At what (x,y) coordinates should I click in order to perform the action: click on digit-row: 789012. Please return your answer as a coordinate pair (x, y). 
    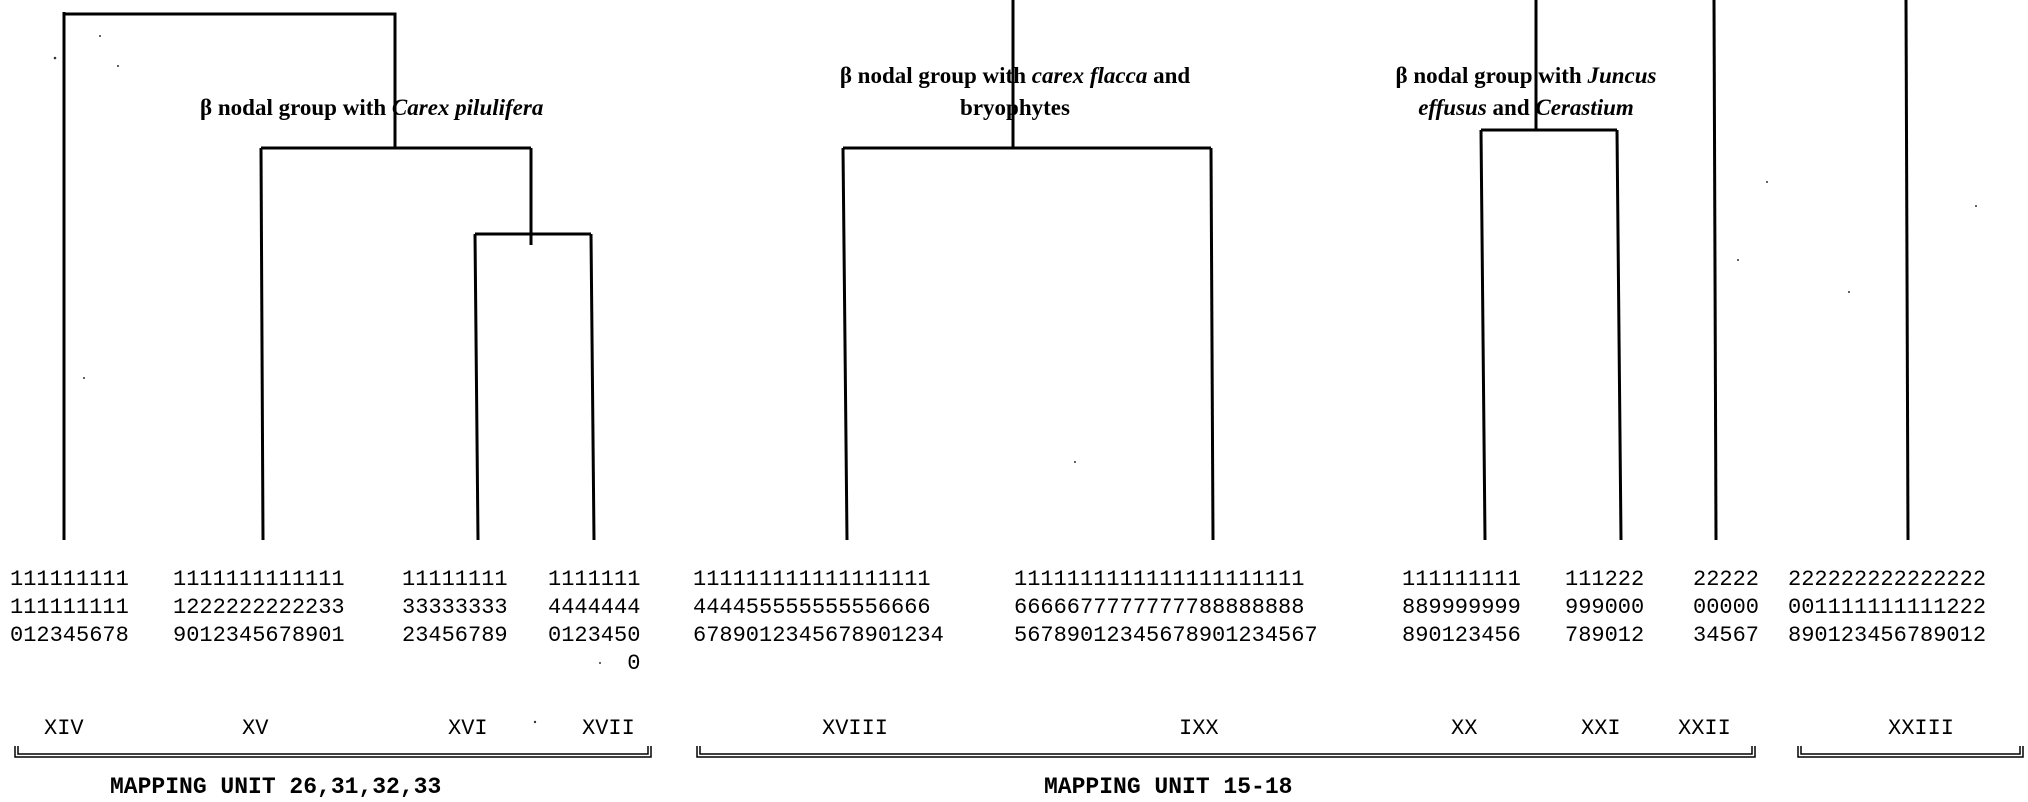
    Looking at the image, I should click on (1605, 635).